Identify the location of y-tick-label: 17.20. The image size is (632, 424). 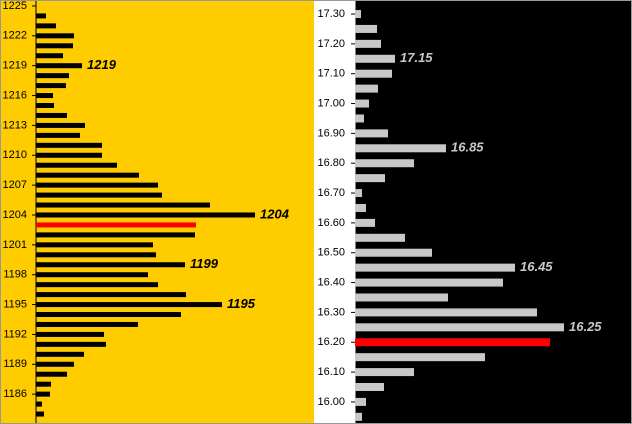
(331, 44).